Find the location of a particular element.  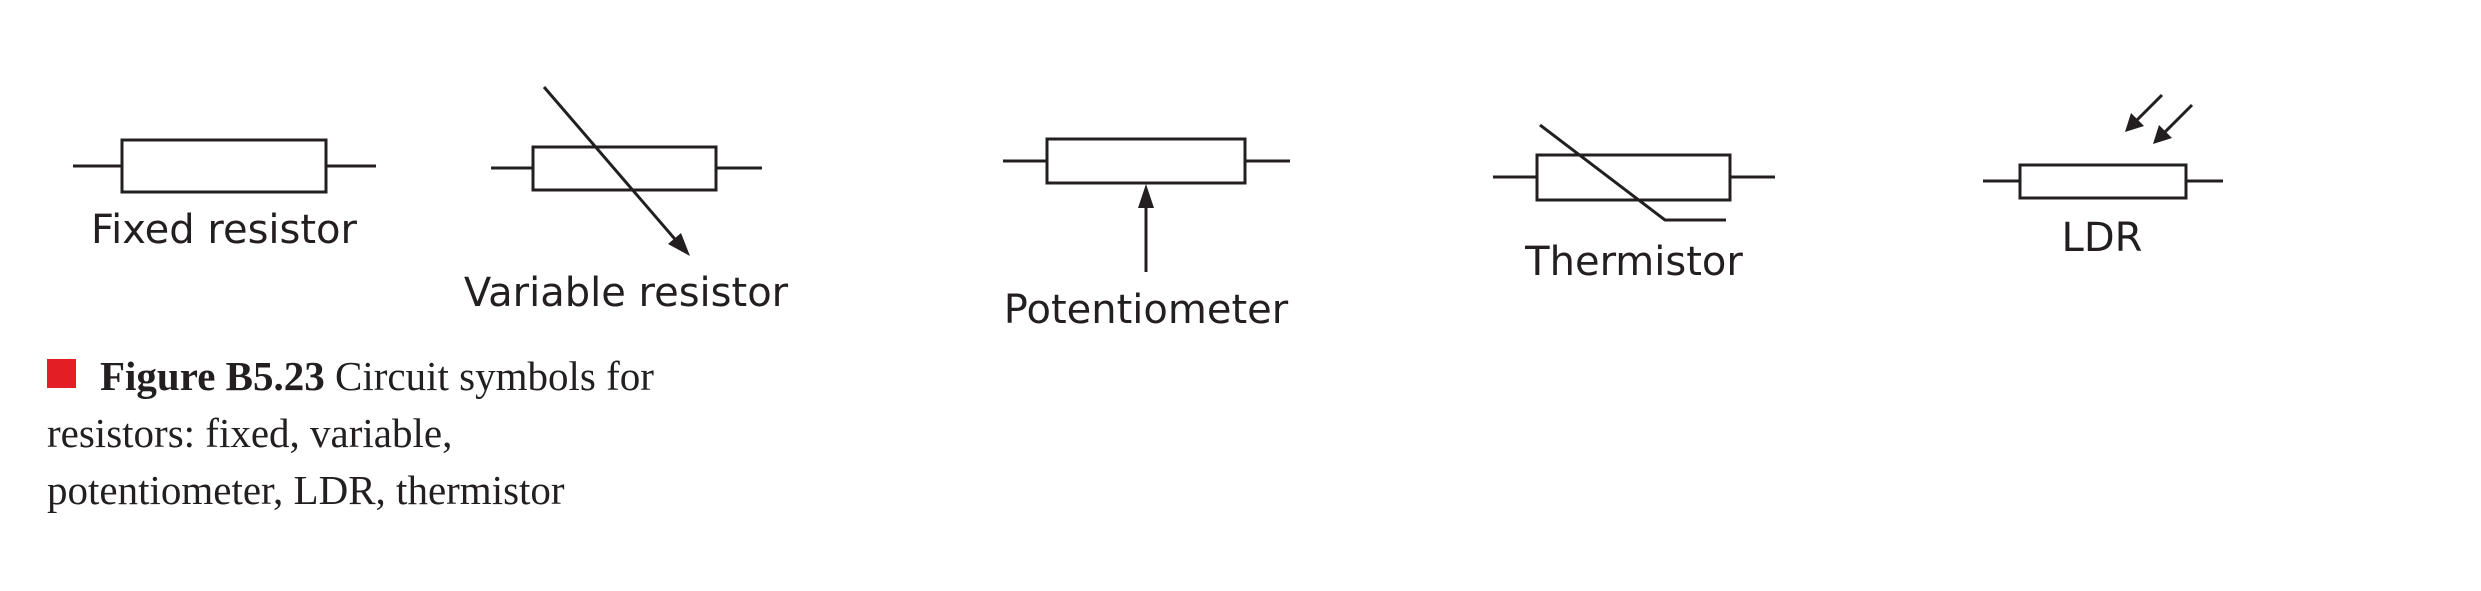

ldr-symbol is located at coordinates (2103, 146).